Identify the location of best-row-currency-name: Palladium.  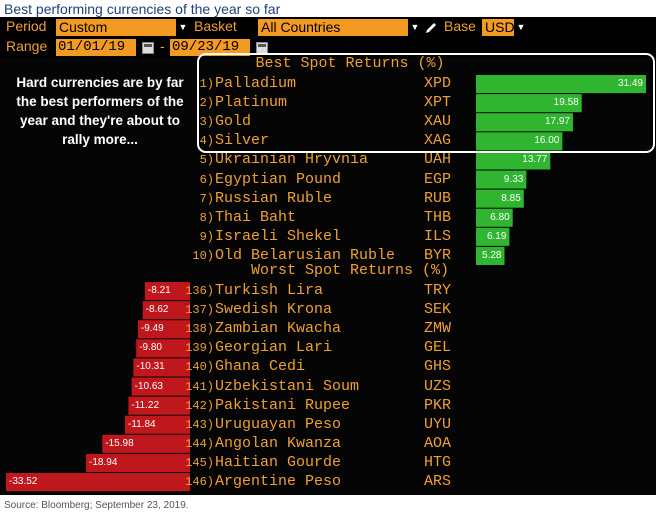
(256, 83).